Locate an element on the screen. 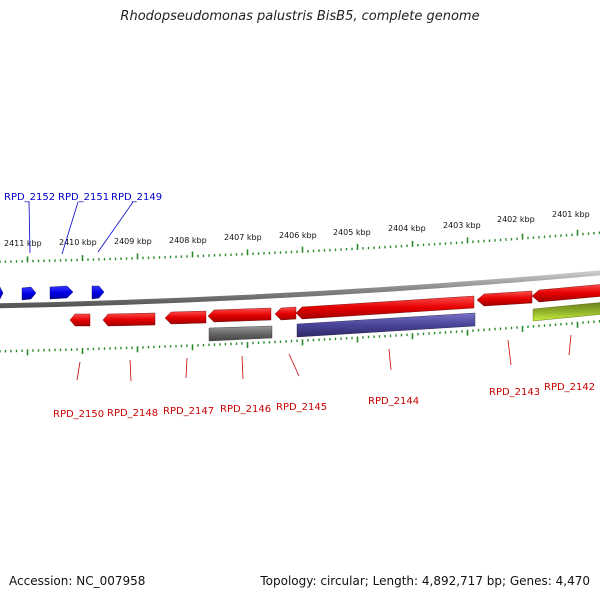 This screenshot has height=600, width=600. lower-tick-ruler is located at coordinates (300, 338).